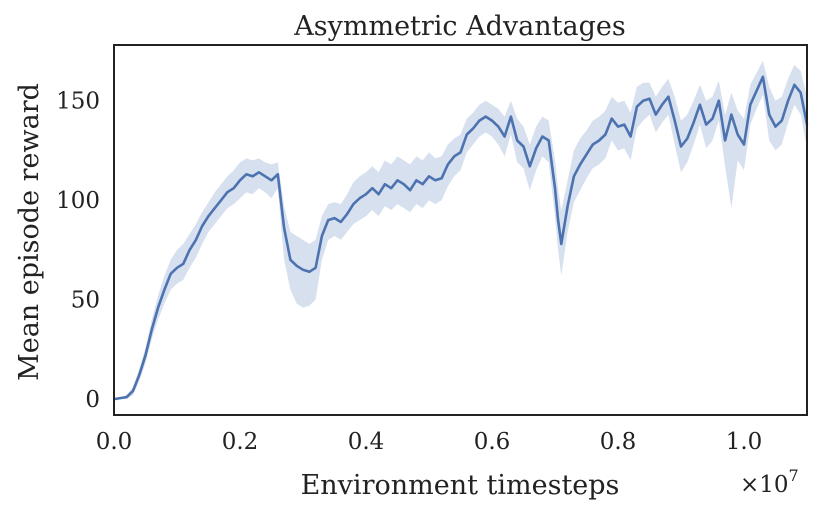  What do you see at coordinates (78, 102) in the screenshot?
I see `y-tick-label: 150` at bounding box center [78, 102].